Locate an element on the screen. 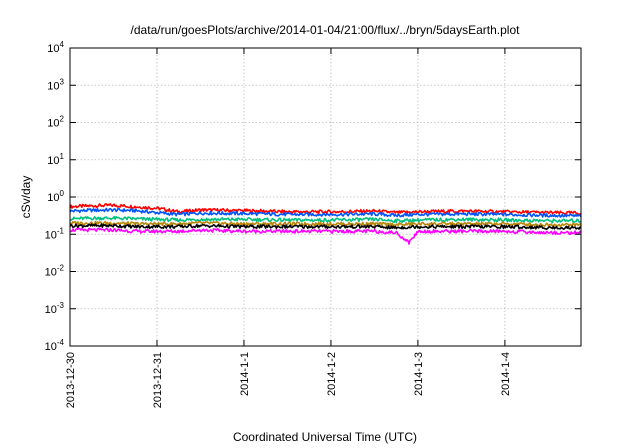  x-tick-label: 2013-12-30 is located at coordinates (71, 380).